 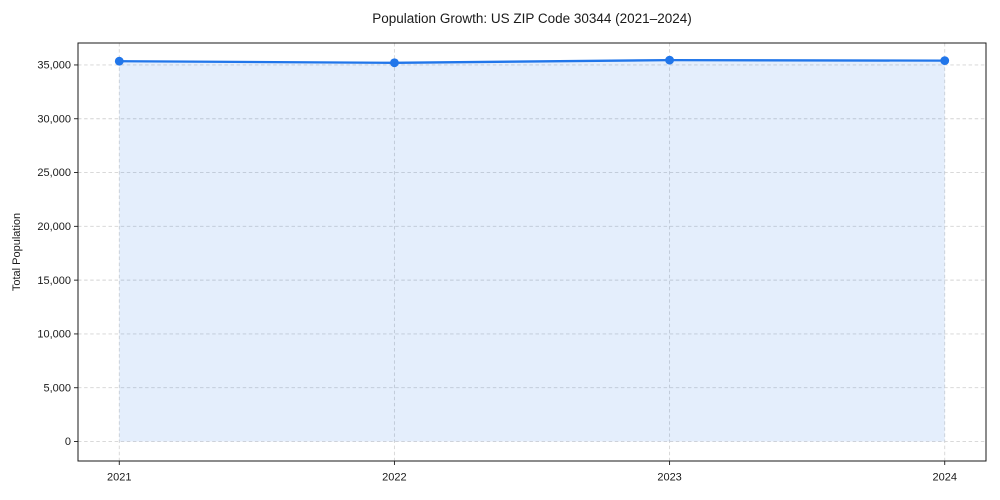 I want to click on y-tick-label: 25,000, so click(x=54, y=173).